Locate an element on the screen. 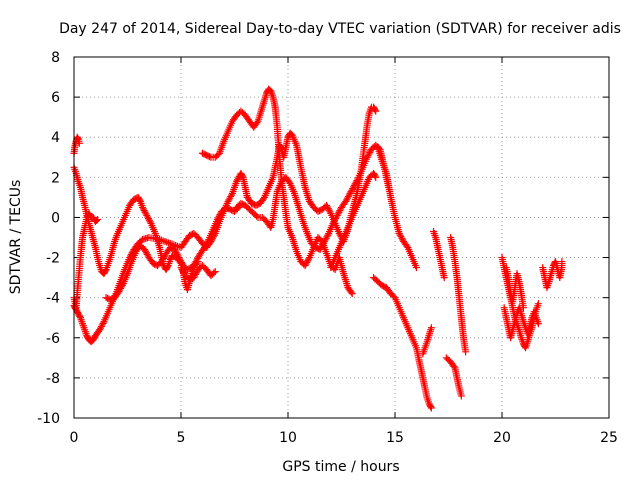 The height and width of the screenshot is (480, 640). y-tick-label: -6 is located at coordinates (53, 339).